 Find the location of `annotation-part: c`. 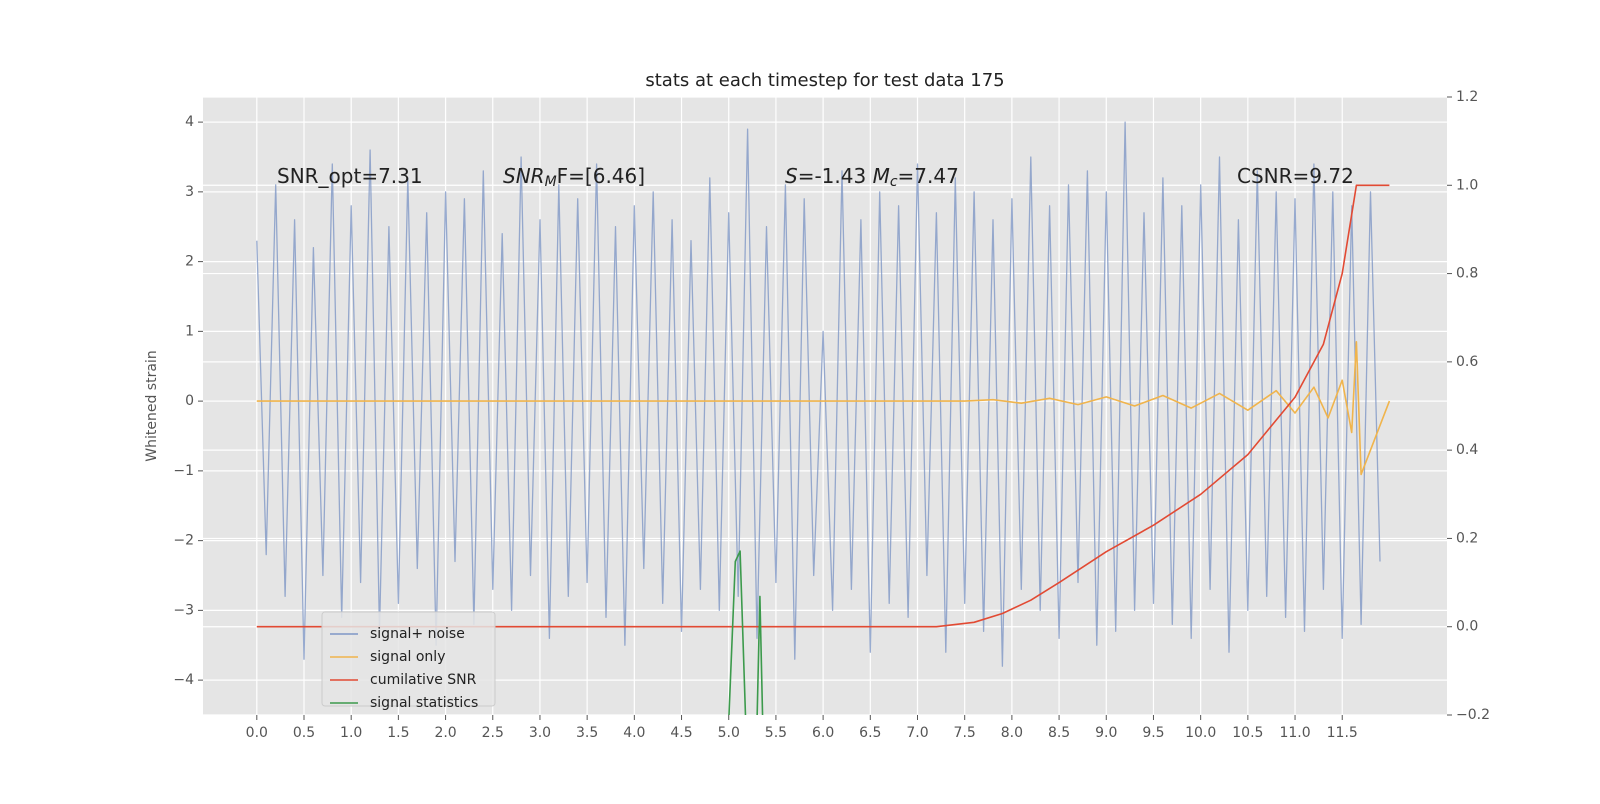

annotation-part: c is located at coordinates (894, 182).